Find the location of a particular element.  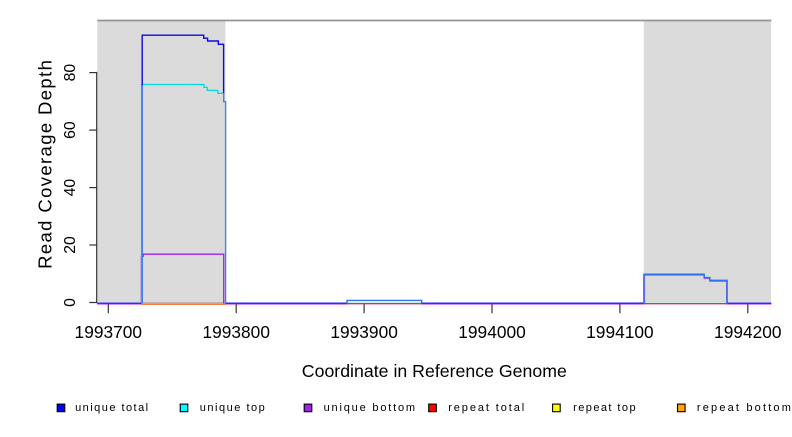

svg-text: unique top is located at coordinates (232, 408).